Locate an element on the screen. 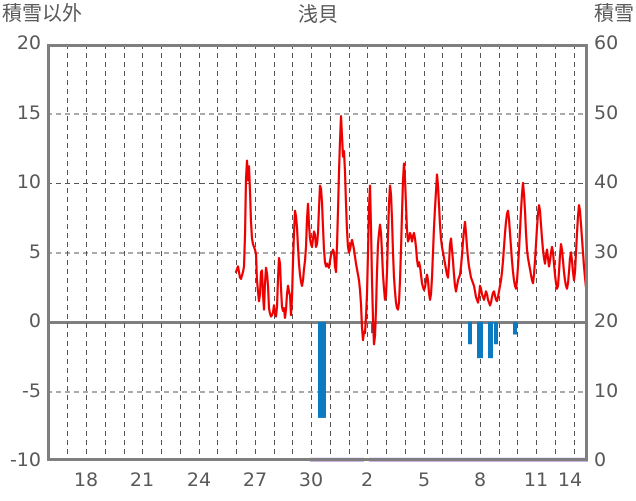 The height and width of the screenshot is (501, 636). x-tick-5: 5 is located at coordinates (424, 480).